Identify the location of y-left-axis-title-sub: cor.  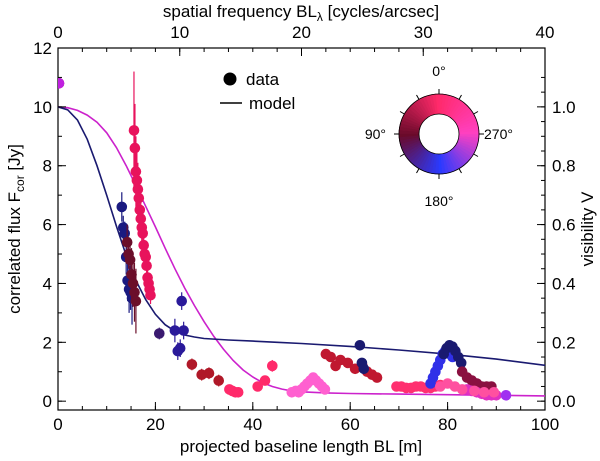
(20, 183).